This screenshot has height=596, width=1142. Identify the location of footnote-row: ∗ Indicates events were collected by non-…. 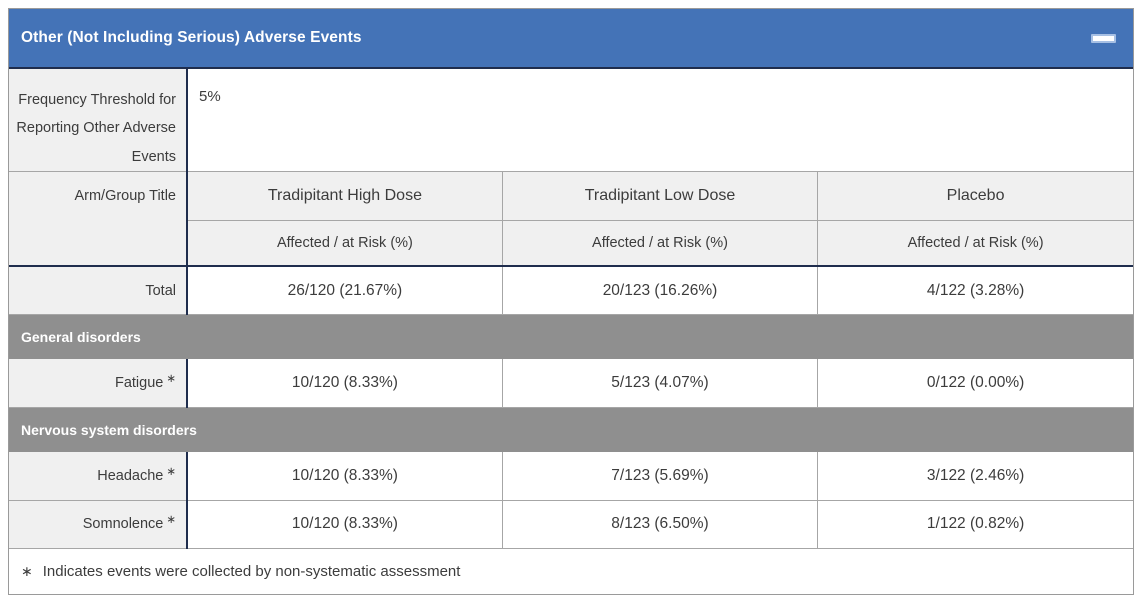
(571, 571).